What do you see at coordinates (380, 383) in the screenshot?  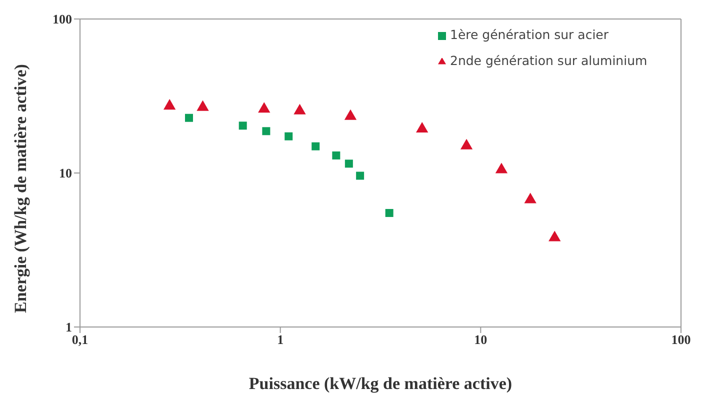 I see `x-axis-title: Puissance (kW/kg de matière active)` at bounding box center [380, 383].